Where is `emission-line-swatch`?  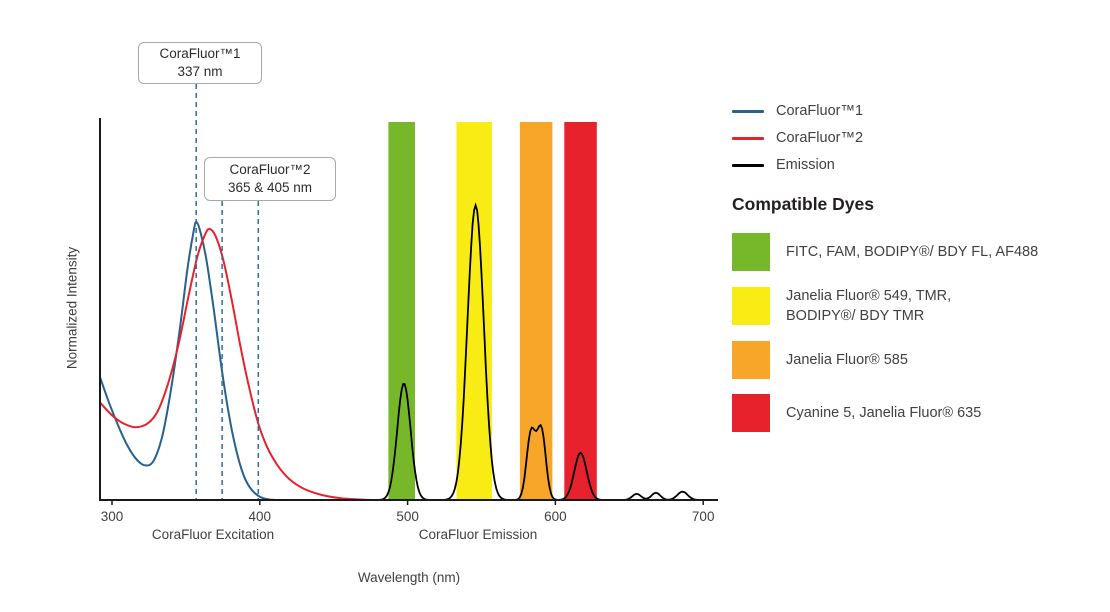
emission-line-swatch is located at coordinates (748, 165).